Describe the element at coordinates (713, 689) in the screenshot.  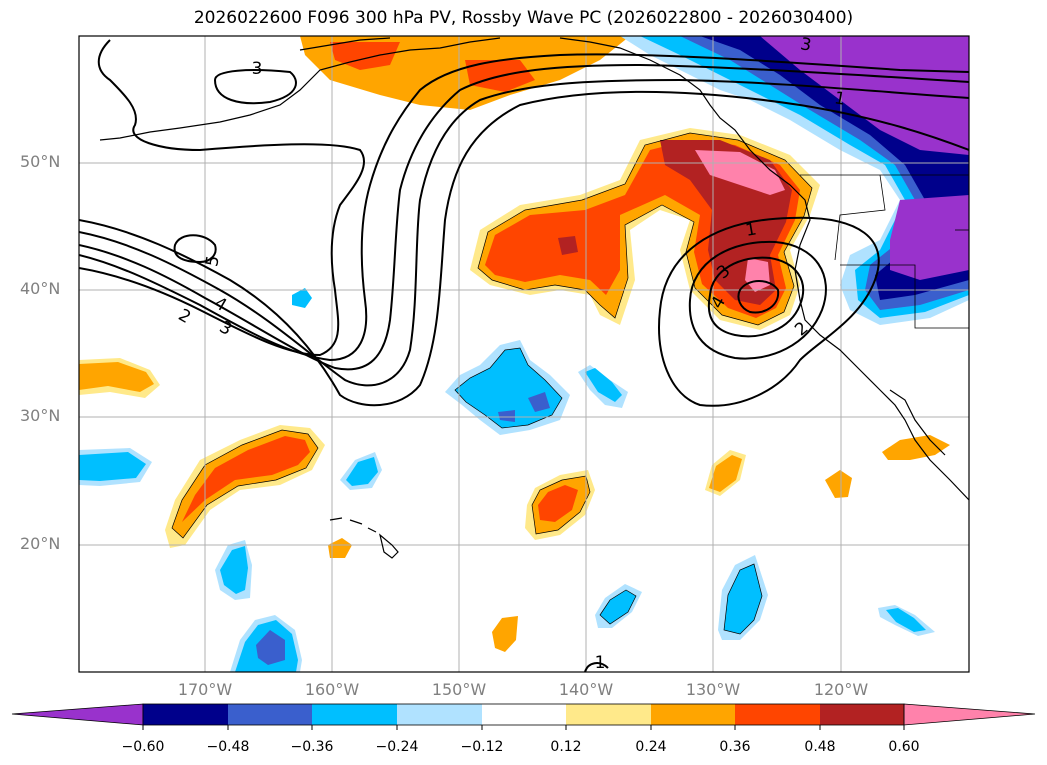
I see `lon-label: 130°W` at that location.